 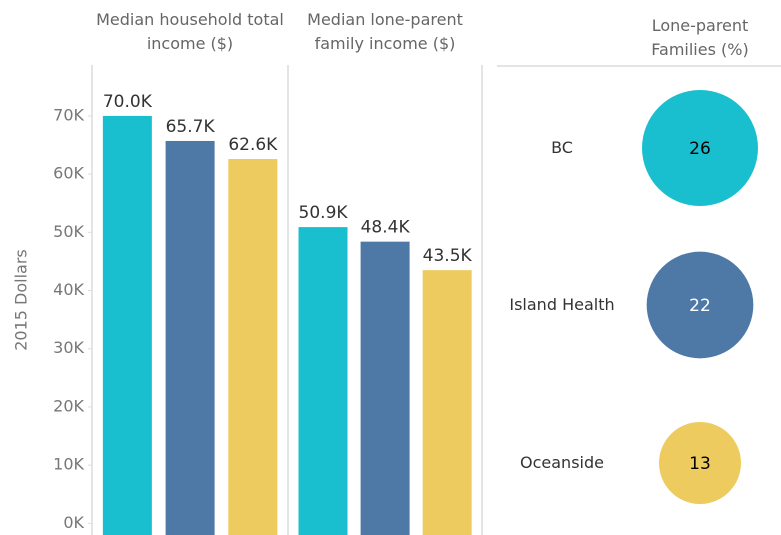 I want to click on y-tick-label: 40K, so click(x=68, y=289).